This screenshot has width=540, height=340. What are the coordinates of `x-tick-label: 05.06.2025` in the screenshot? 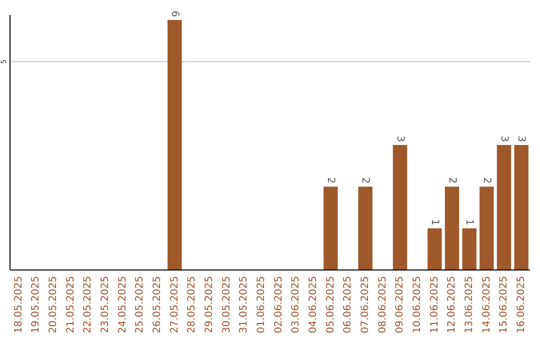 It's located at (330, 305).